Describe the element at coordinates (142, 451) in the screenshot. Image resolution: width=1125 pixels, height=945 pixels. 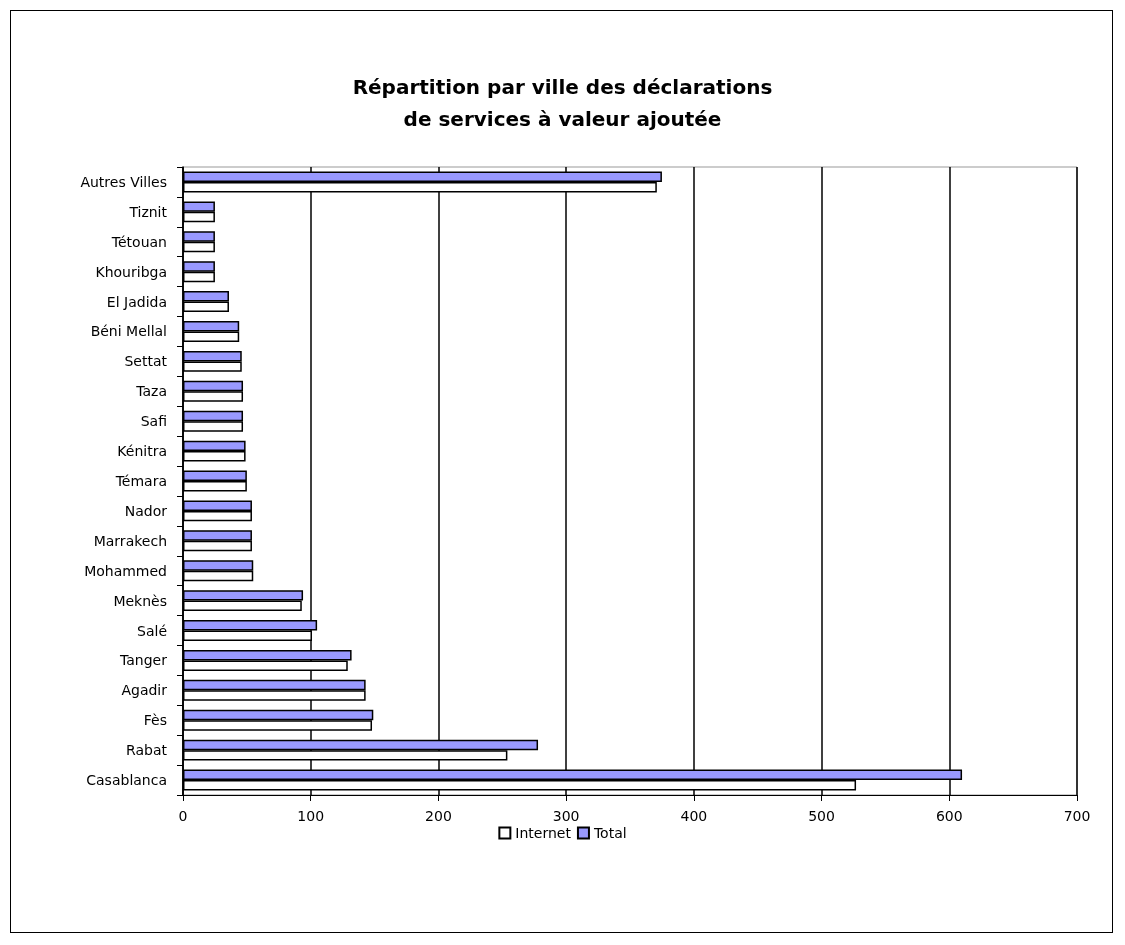
I see `y-tick-label: Kénitra` at that location.